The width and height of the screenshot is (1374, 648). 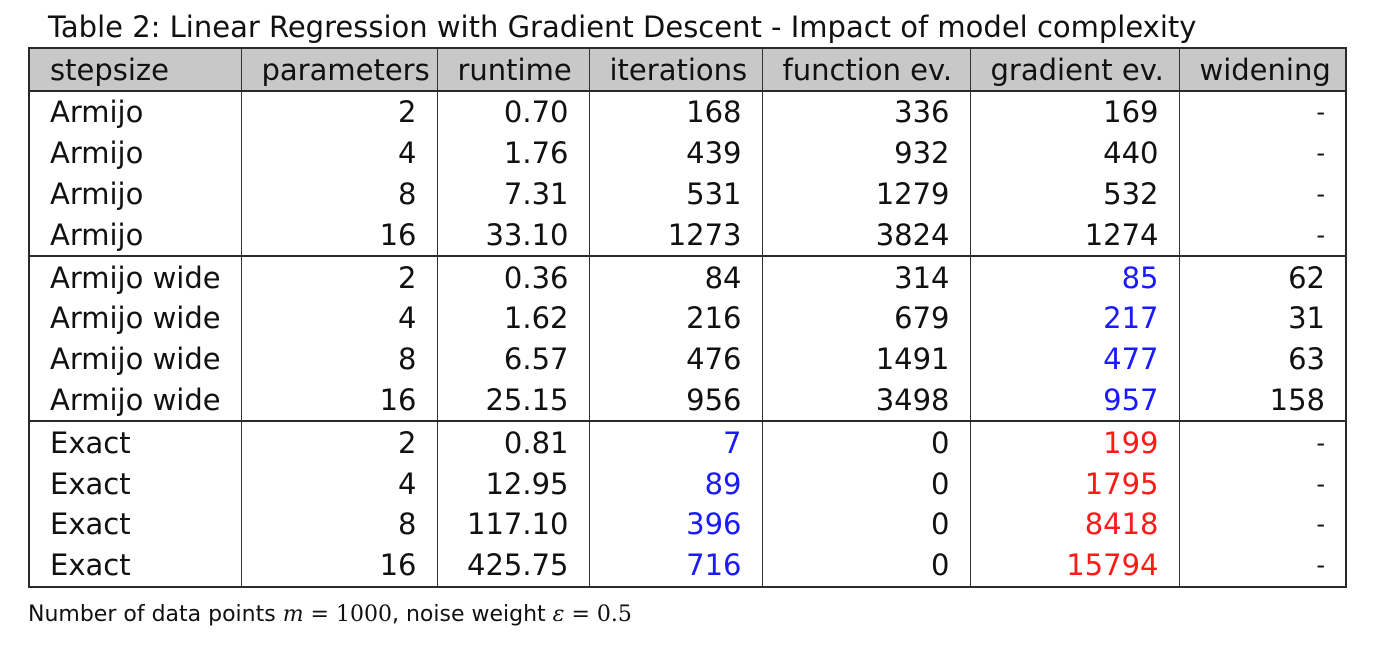 What do you see at coordinates (866, 235) in the screenshot?
I see `cell-function-ev: 3824` at bounding box center [866, 235].